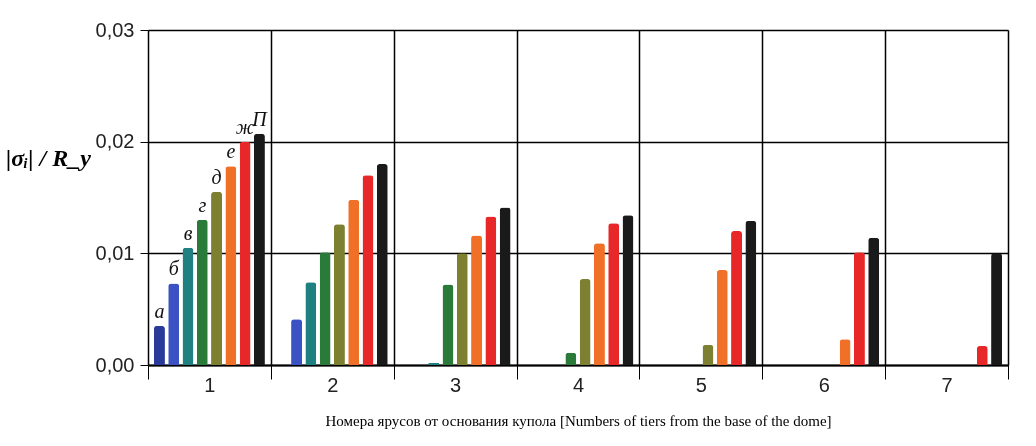 The image size is (1036, 446). I want to click on x-tick-label: 1, so click(210, 384).